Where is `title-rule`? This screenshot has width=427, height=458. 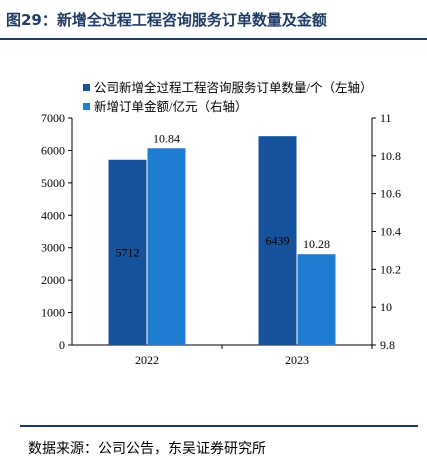 title-rule is located at coordinates (213, 39).